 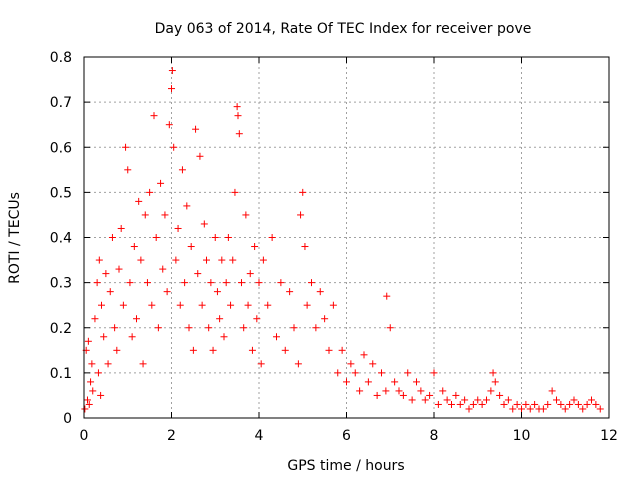 What do you see at coordinates (61, 103) in the screenshot?
I see `y-tick-label: 0.7` at bounding box center [61, 103].